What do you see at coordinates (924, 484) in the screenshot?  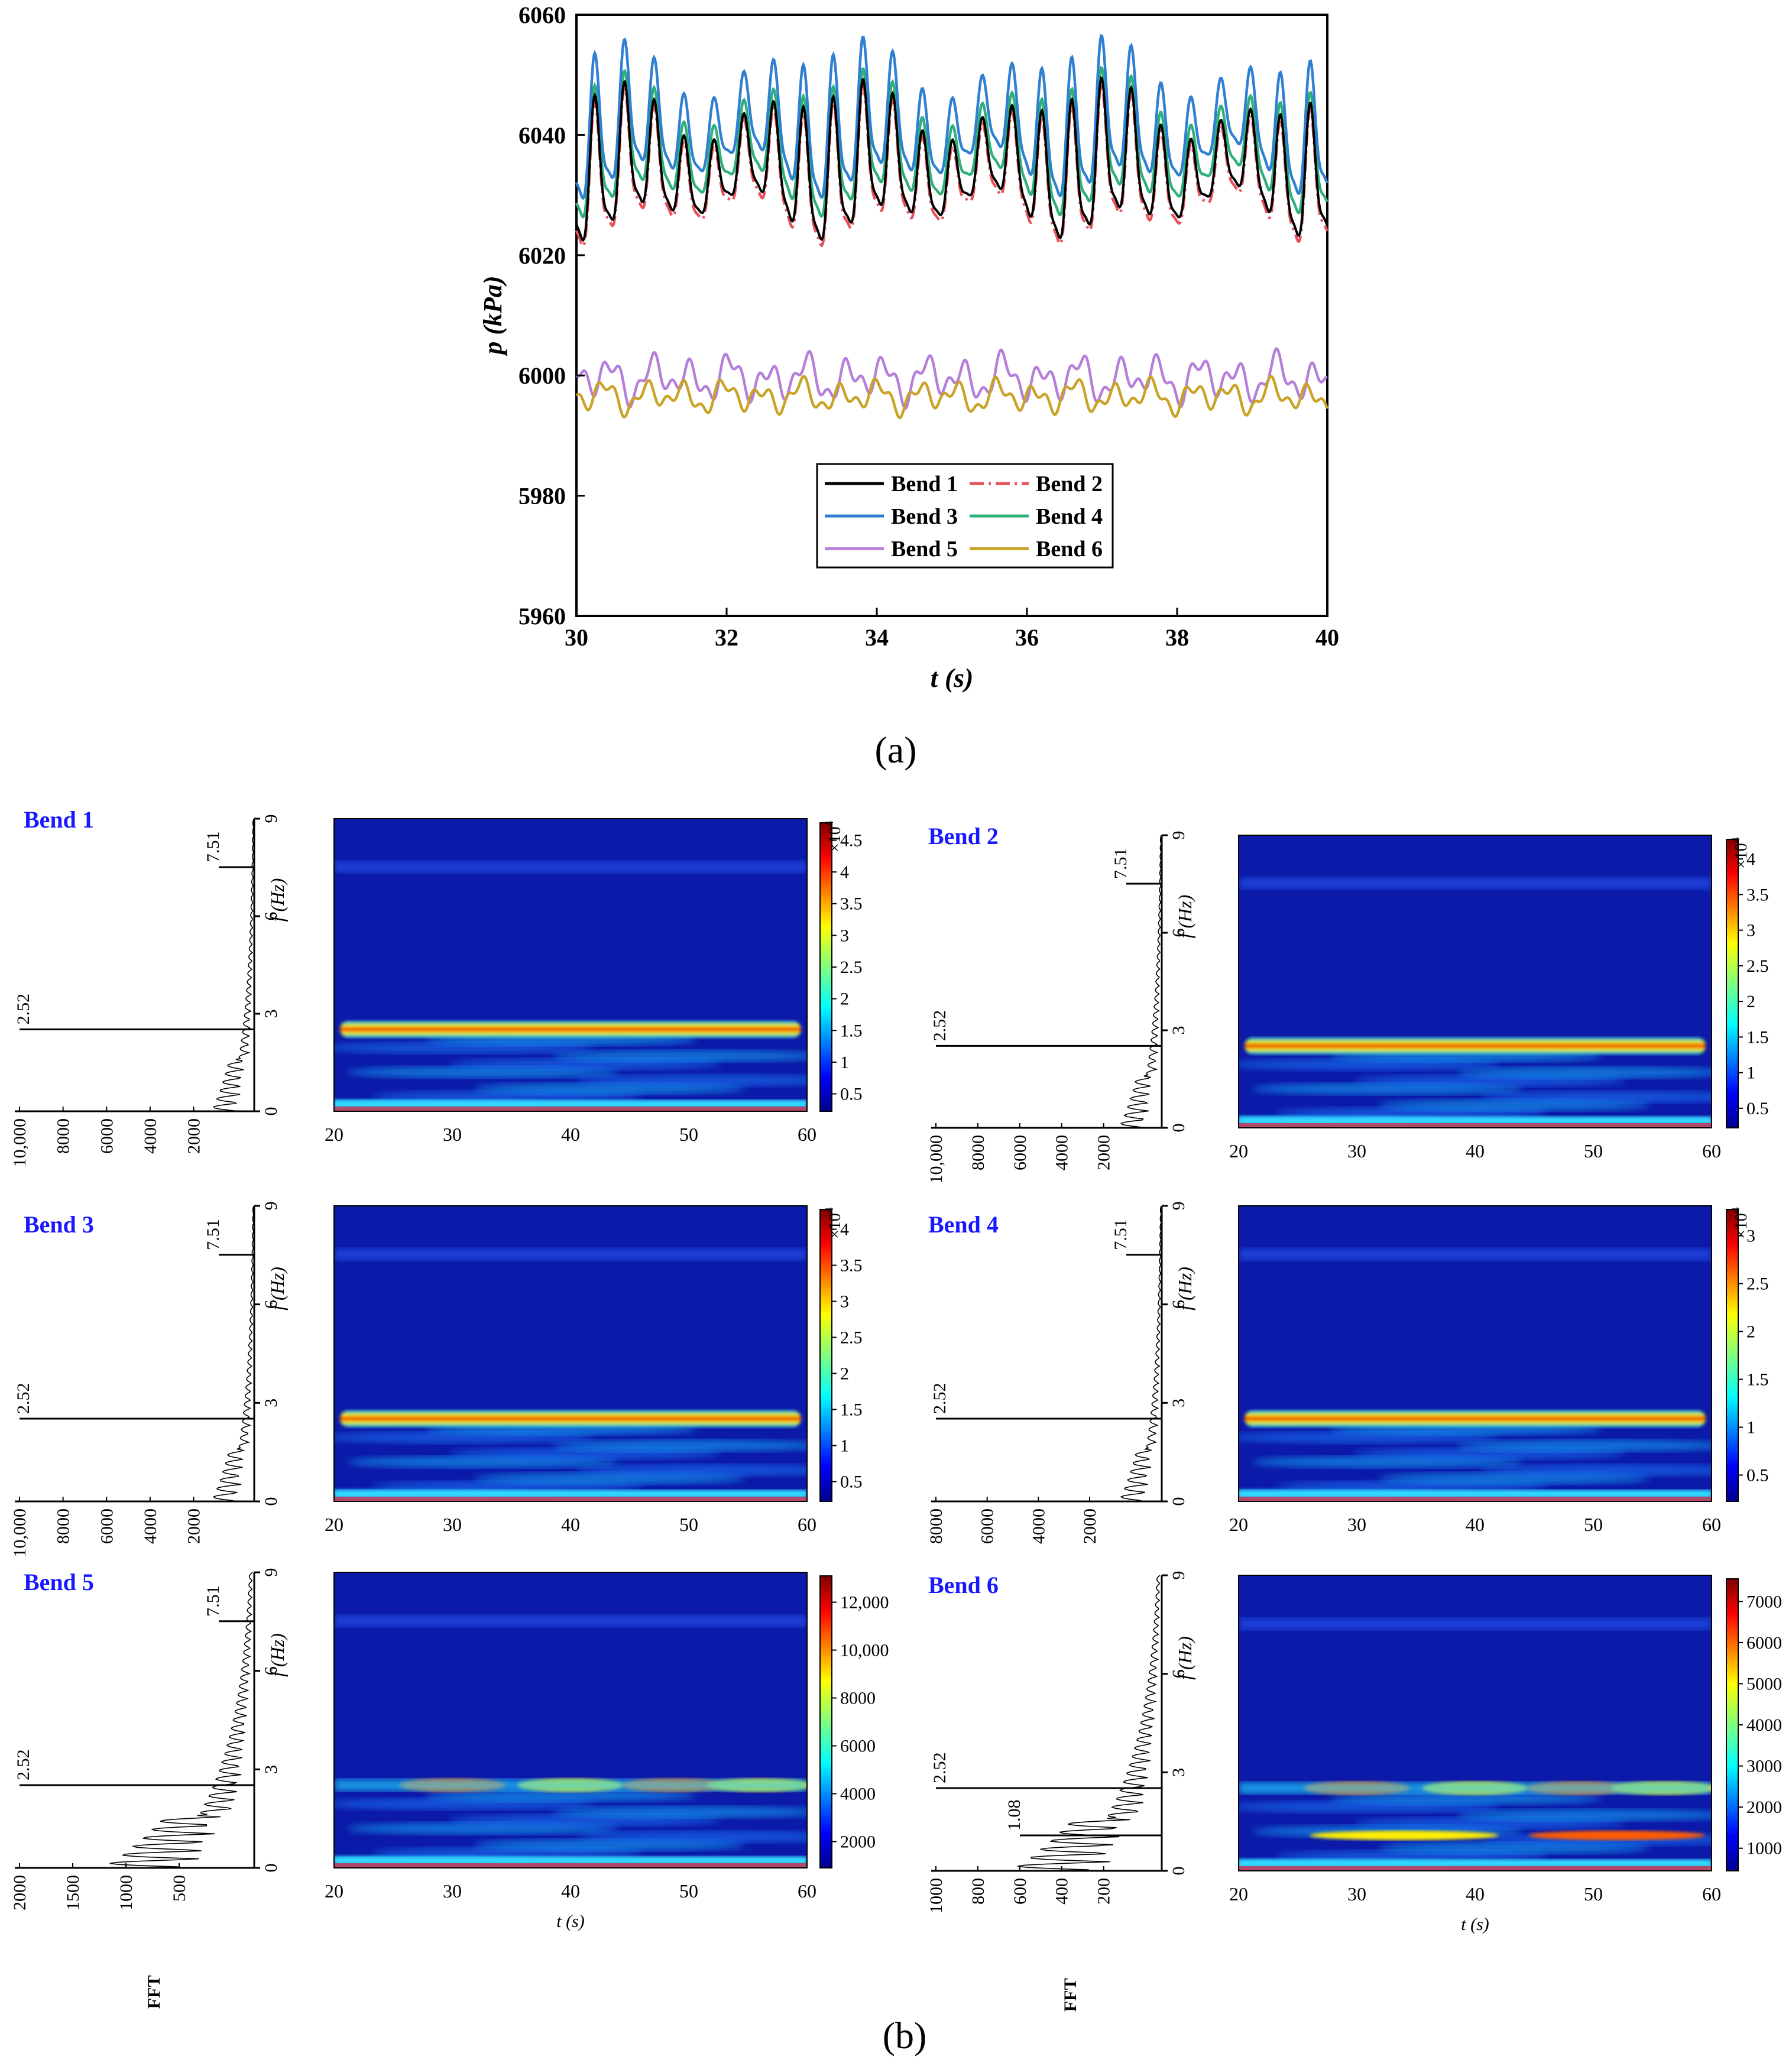 I see `legend-label: Bend 1` at bounding box center [924, 484].